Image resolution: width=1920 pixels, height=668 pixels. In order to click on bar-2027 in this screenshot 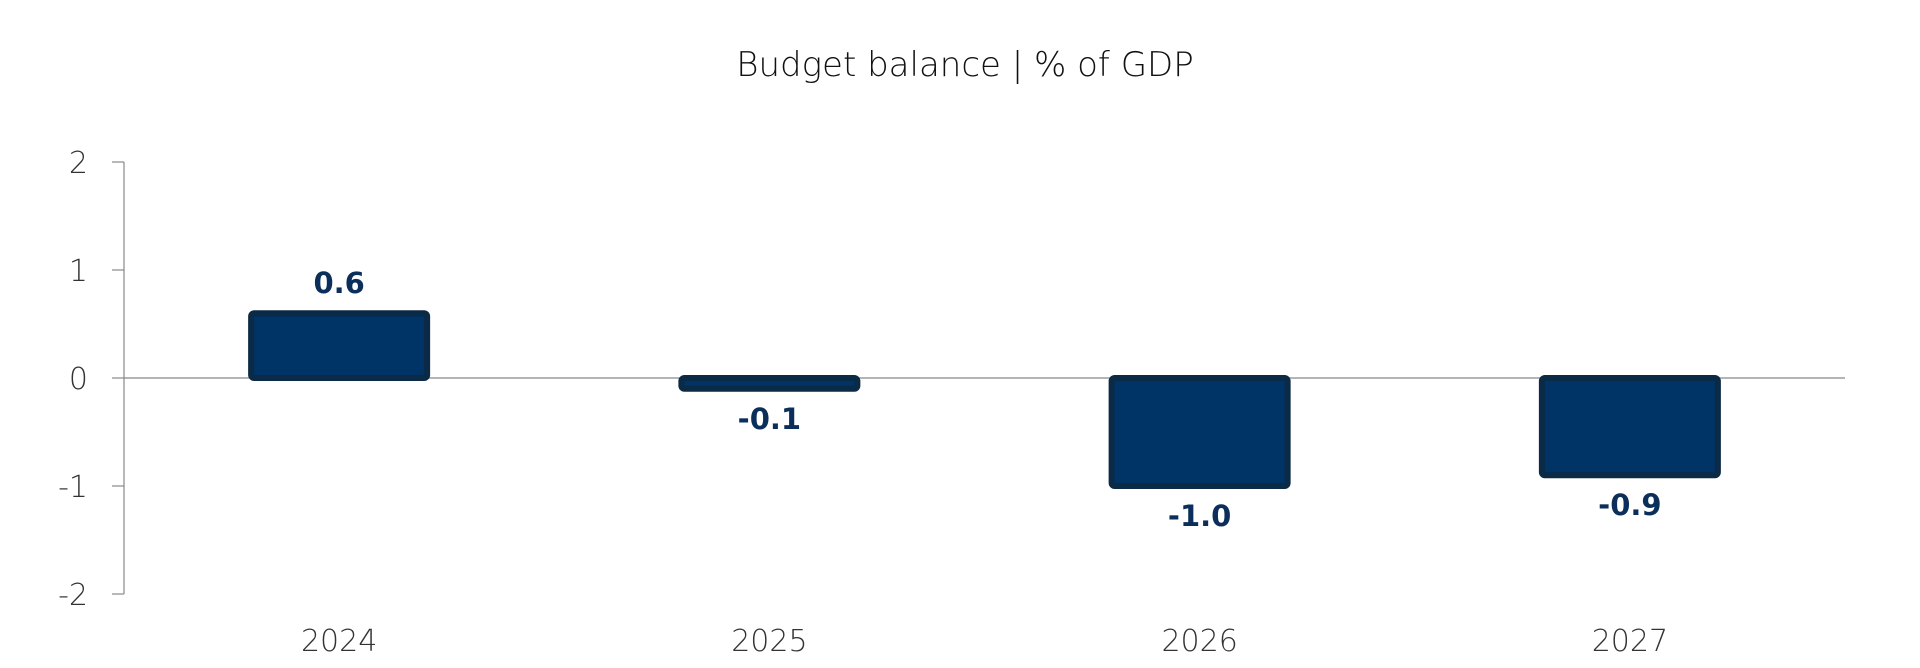, I will do `click(1629, 427)`.